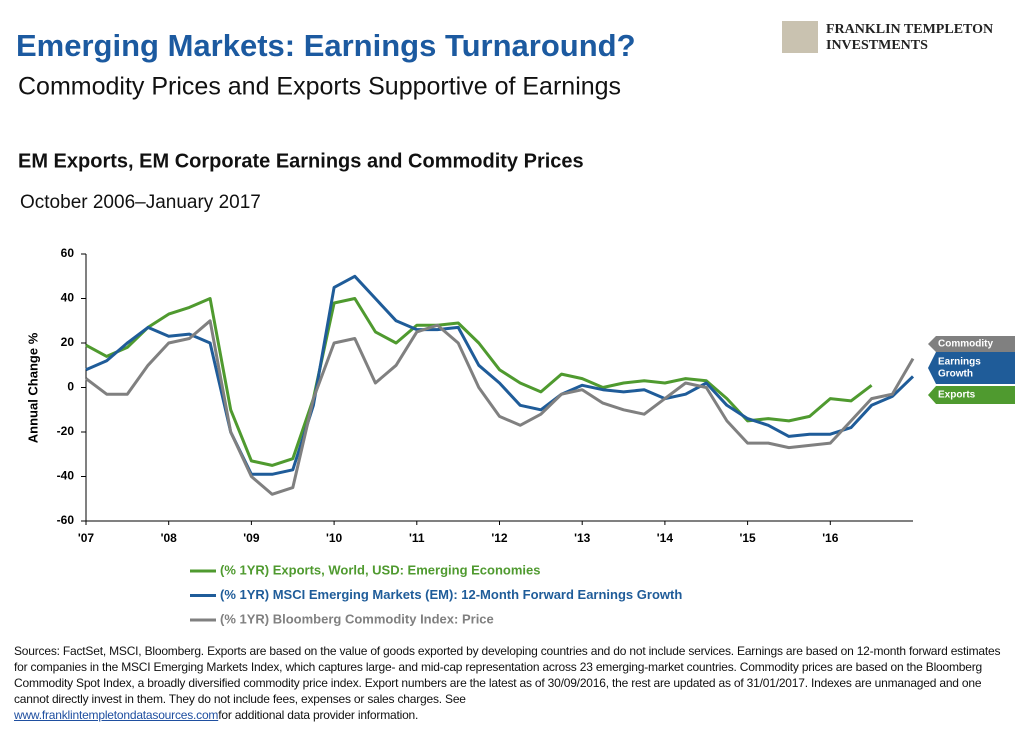  What do you see at coordinates (326, 45) in the screenshot?
I see `slide-title: Emerging Markets: Earnings Turnaround?` at bounding box center [326, 45].